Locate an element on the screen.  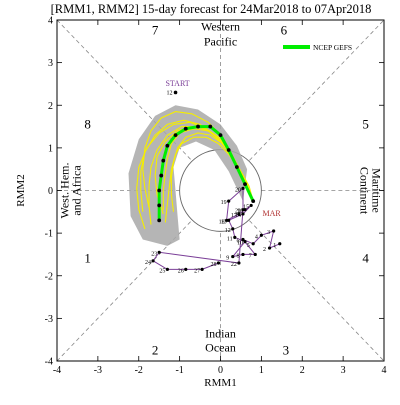
observed-day-label: 25 is located at coordinates (162, 271).